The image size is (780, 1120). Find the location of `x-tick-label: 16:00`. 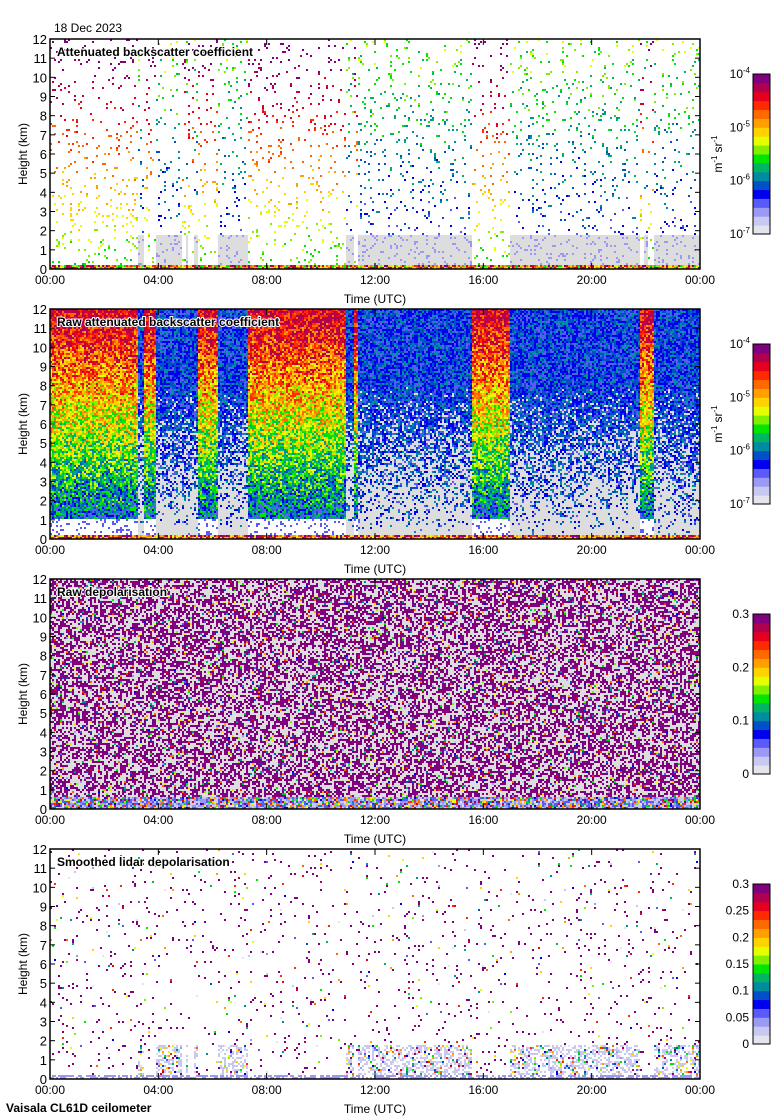

x-tick-label: 16:00 is located at coordinates (483, 550).